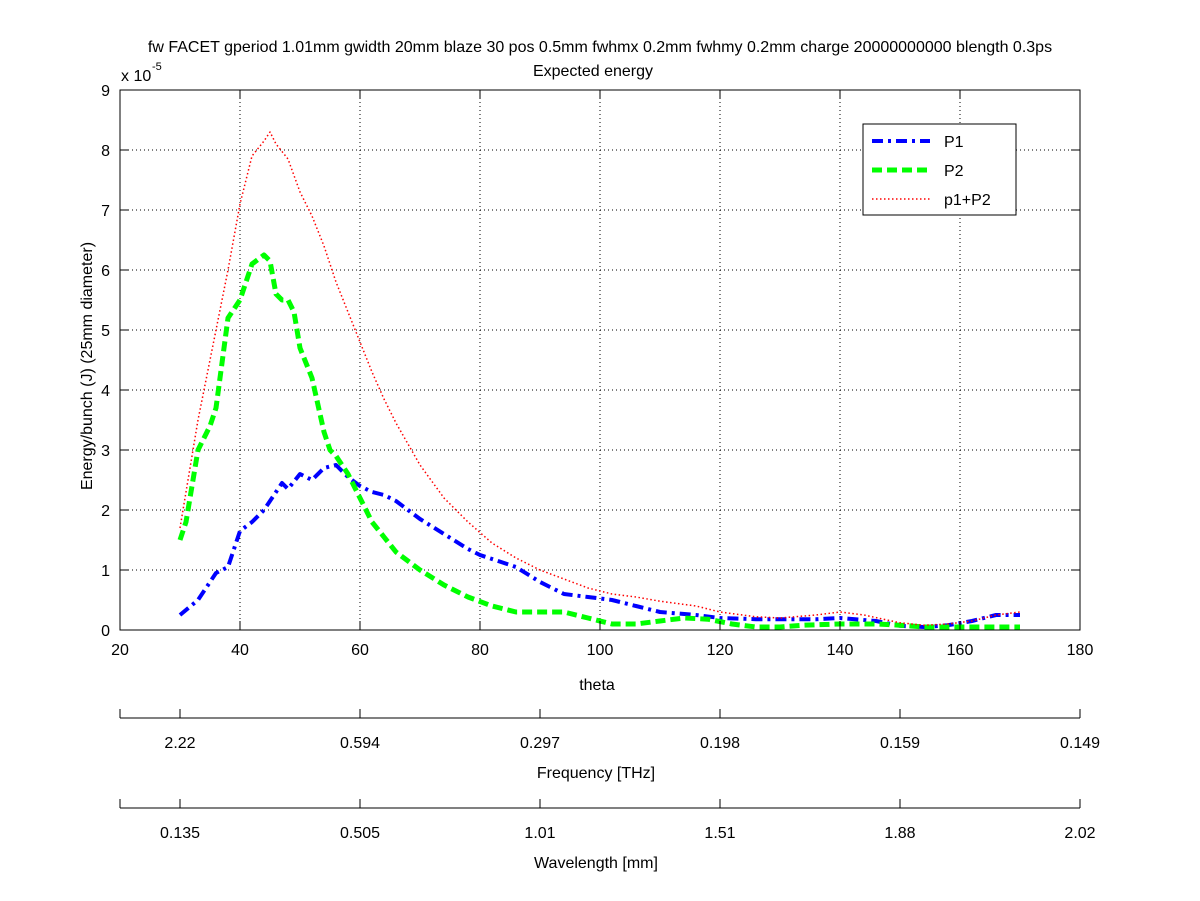 The width and height of the screenshot is (1200, 901). I want to click on x-tick-label: 20, so click(120, 650).